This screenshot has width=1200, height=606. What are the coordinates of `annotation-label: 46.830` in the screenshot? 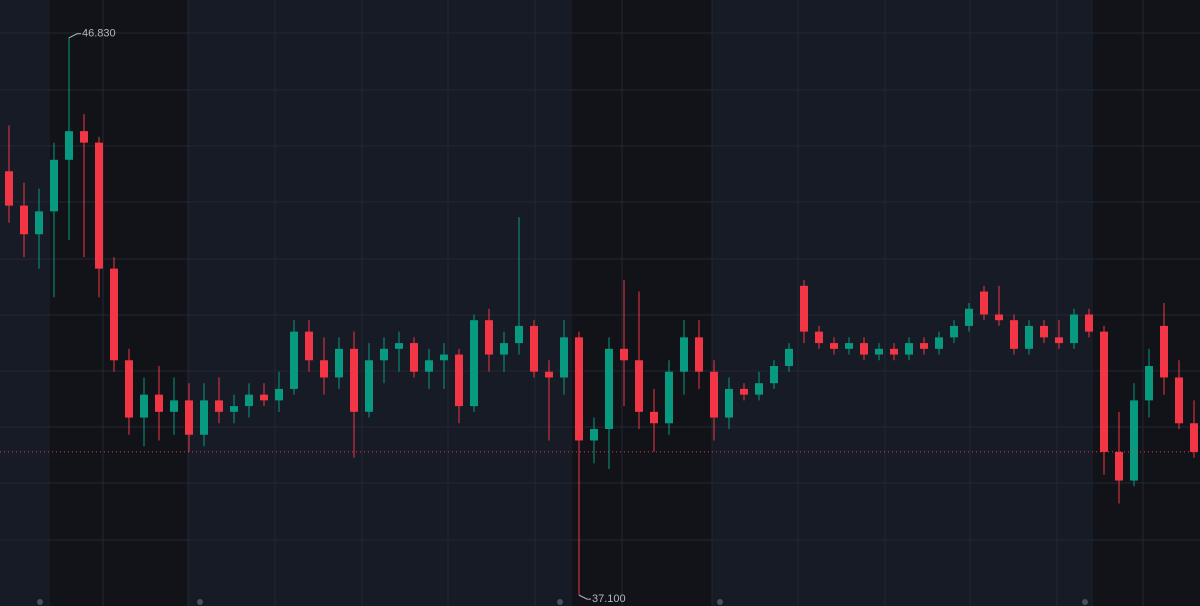 It's located at (99, 34).